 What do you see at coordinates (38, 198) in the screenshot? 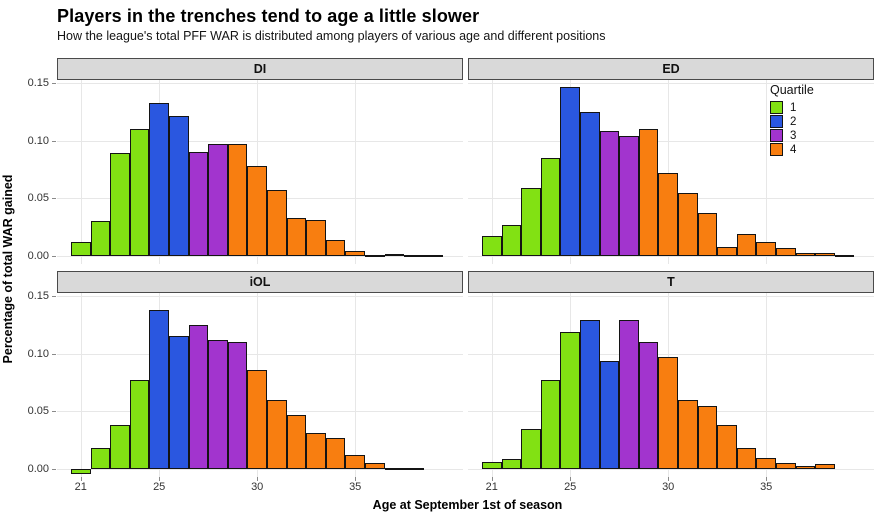
I see `y-tick-label: 0.05` at bounding box center [38, 198].